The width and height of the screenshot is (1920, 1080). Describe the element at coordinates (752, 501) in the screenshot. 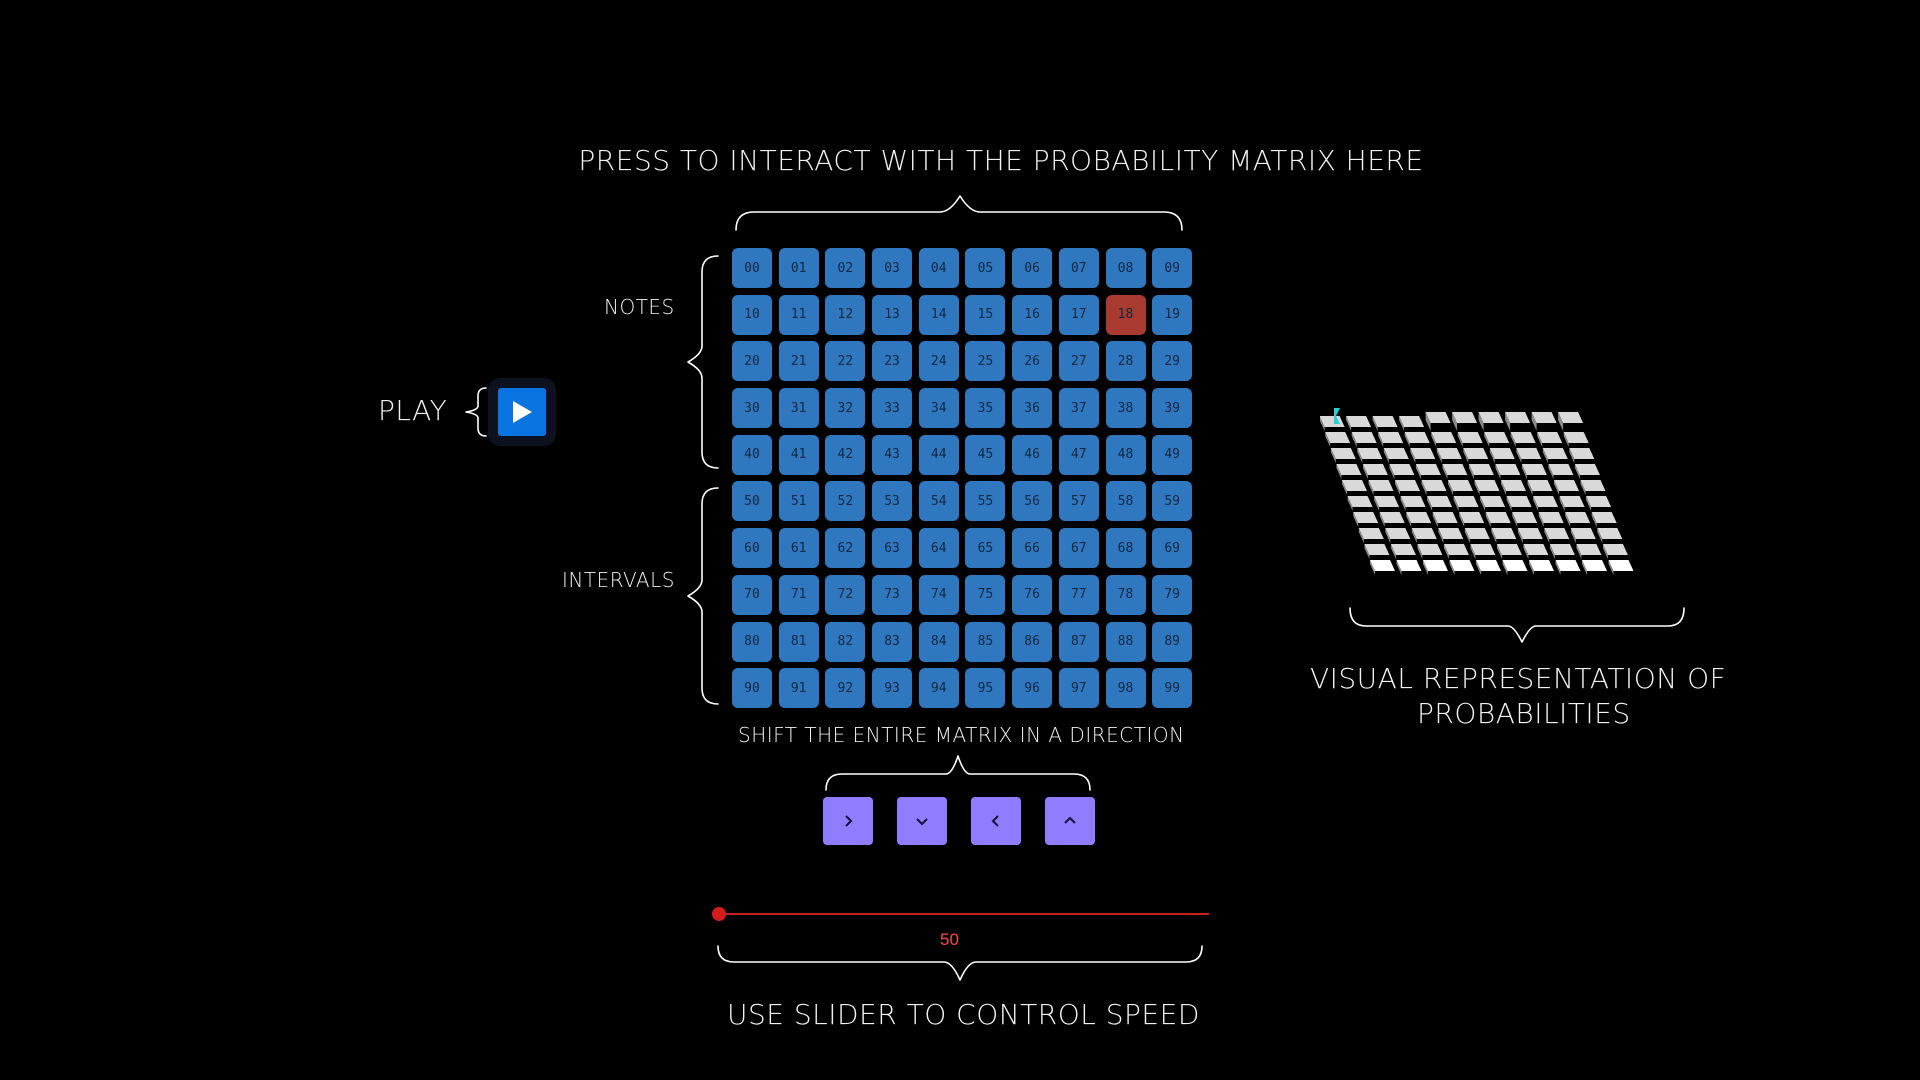

I see `matrix-cell: 50` at that location.